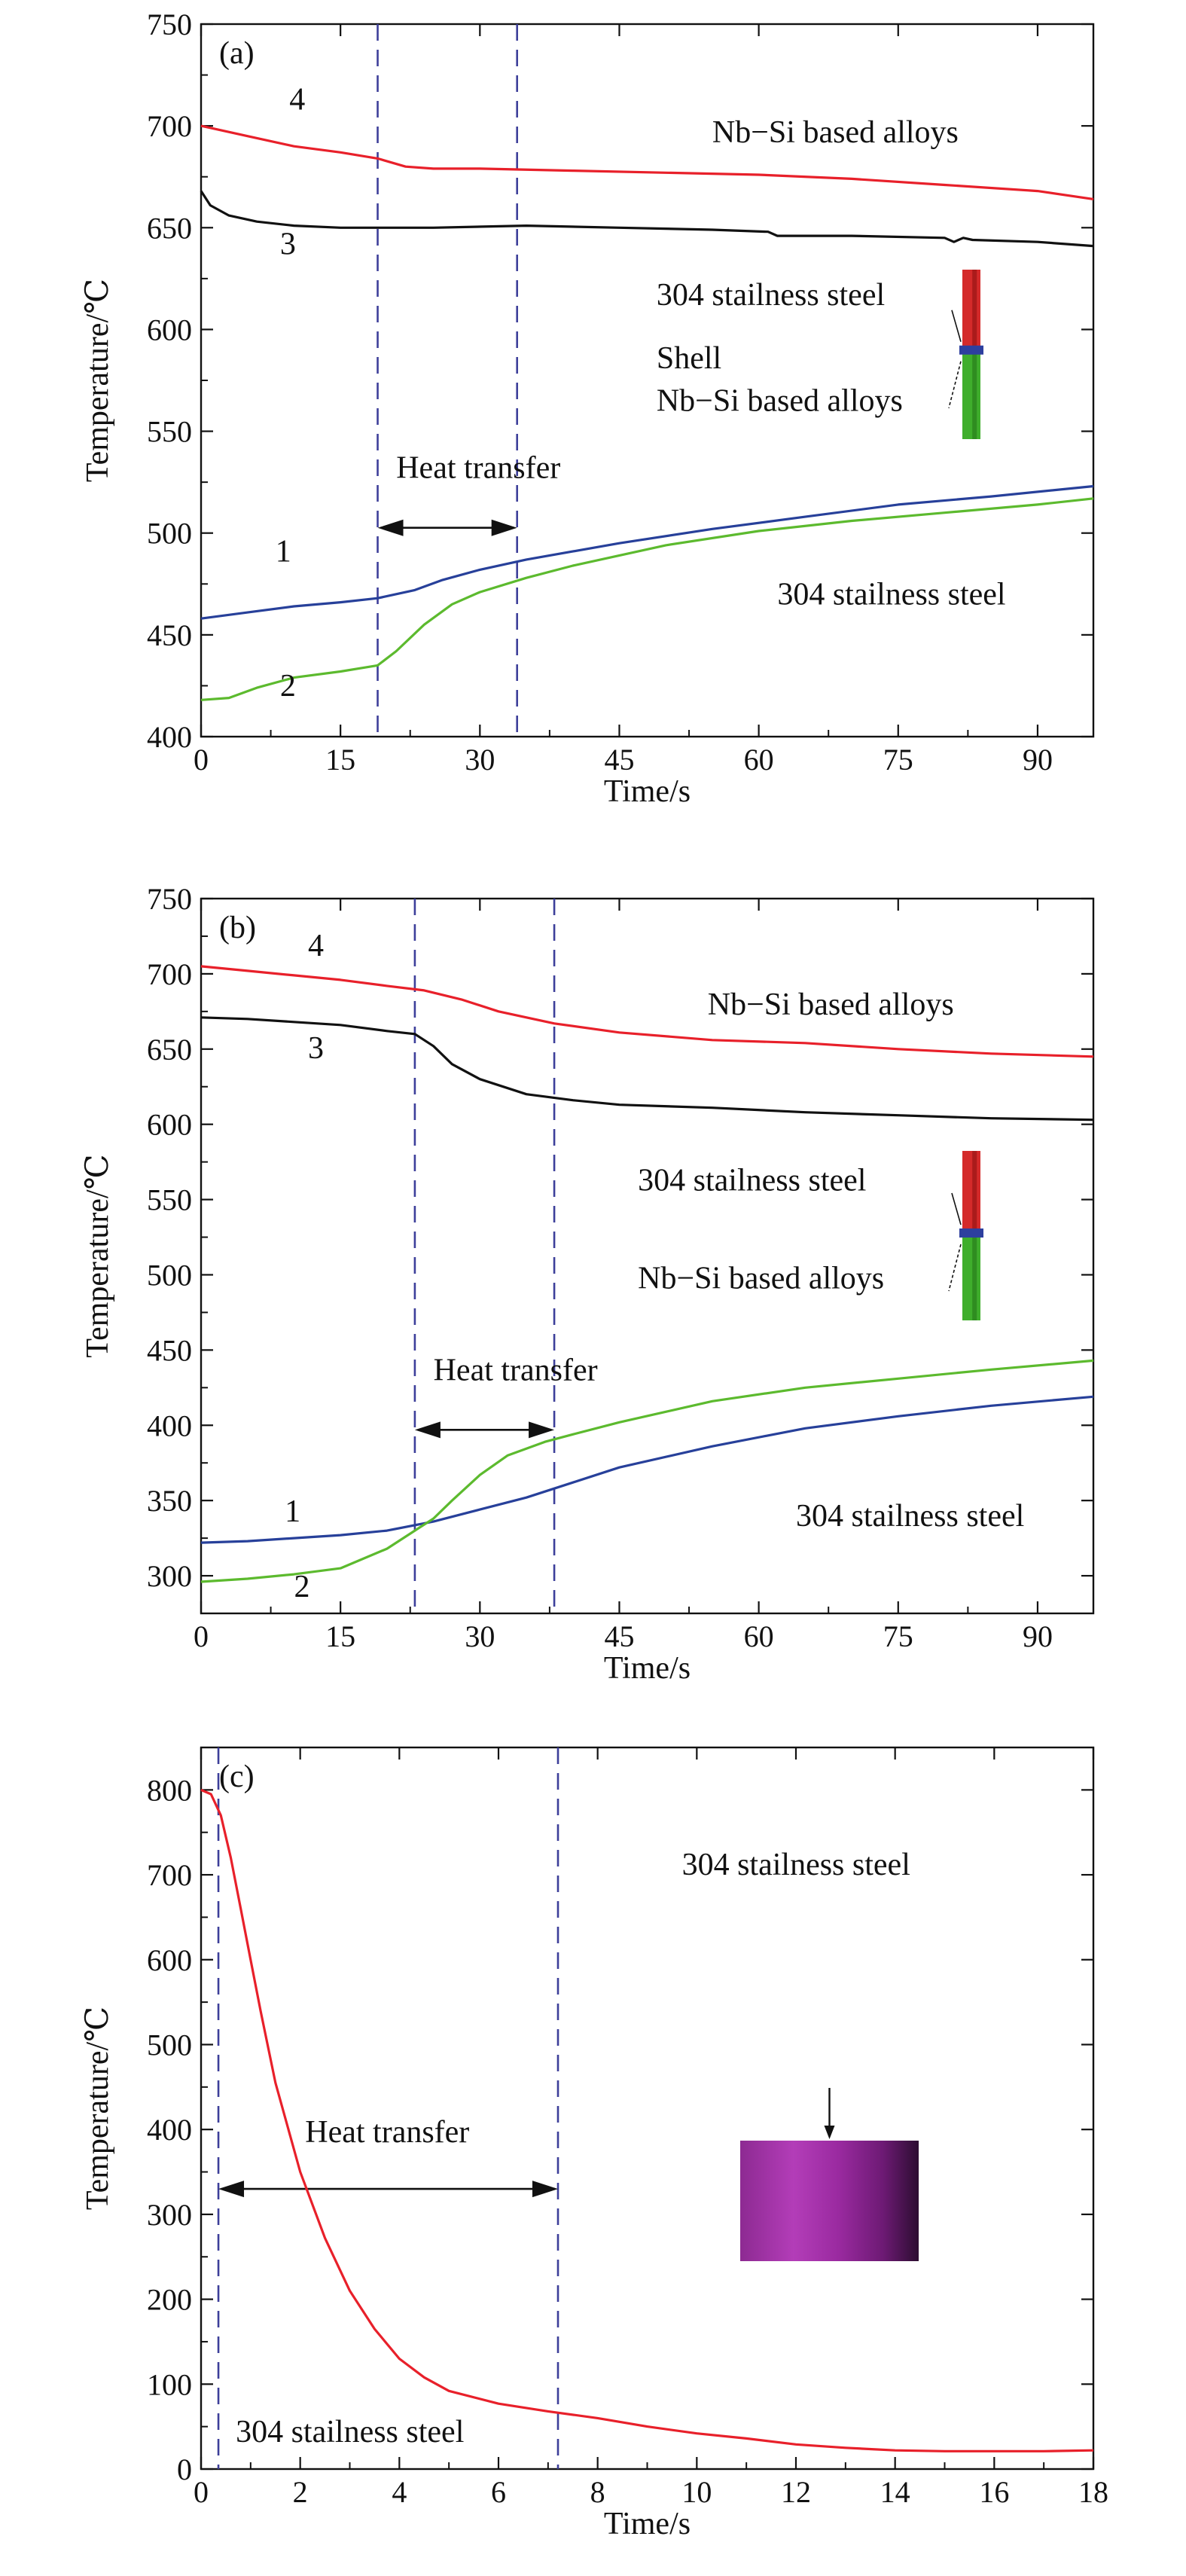 The width and height of the screenshot is (1186, 2576). Describe the element at coordinates (169, 1501) in the screenshot. I see `y-tick-label: 350` at that location.